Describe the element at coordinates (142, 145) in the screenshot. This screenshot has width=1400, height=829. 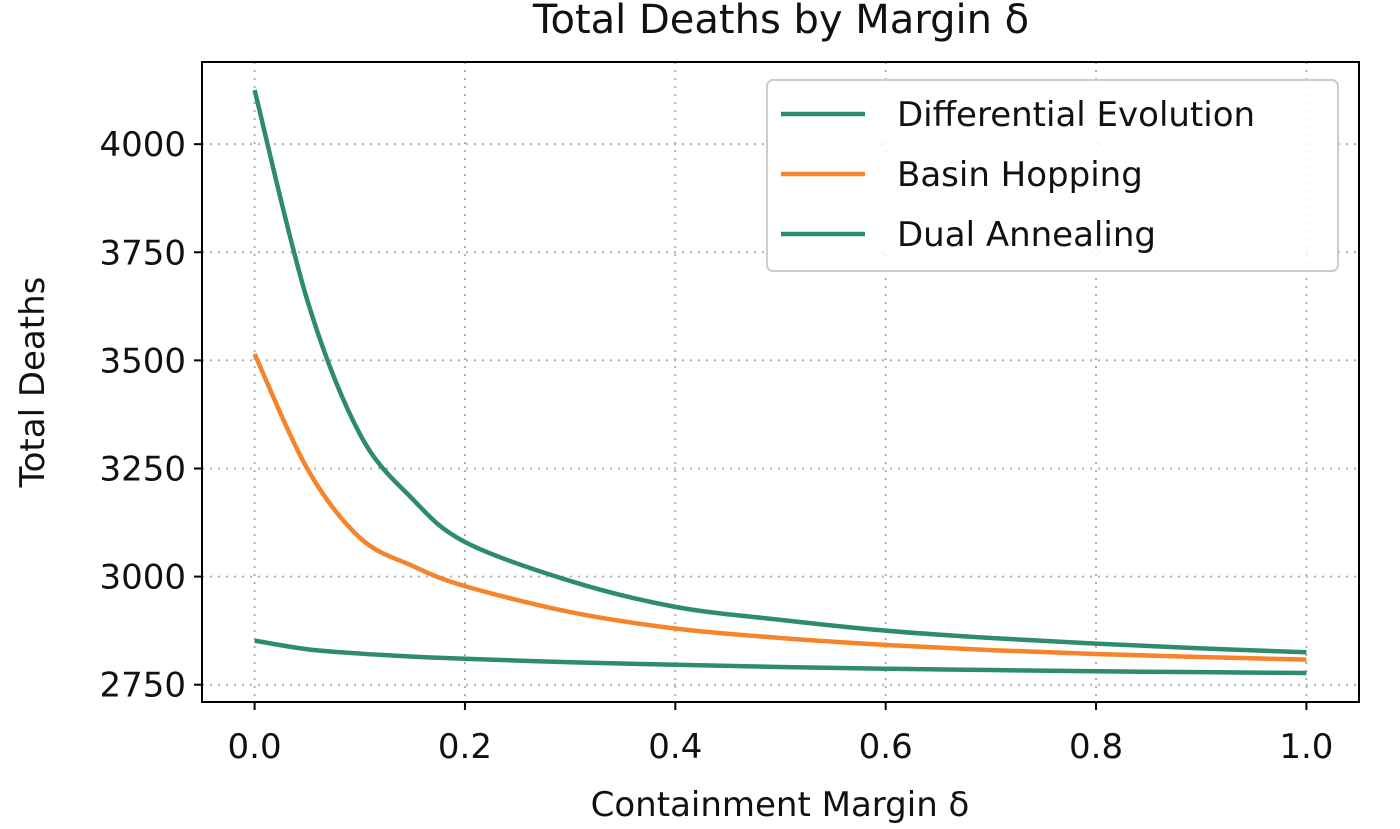
I see `y-tick-label: 4000` at that location.